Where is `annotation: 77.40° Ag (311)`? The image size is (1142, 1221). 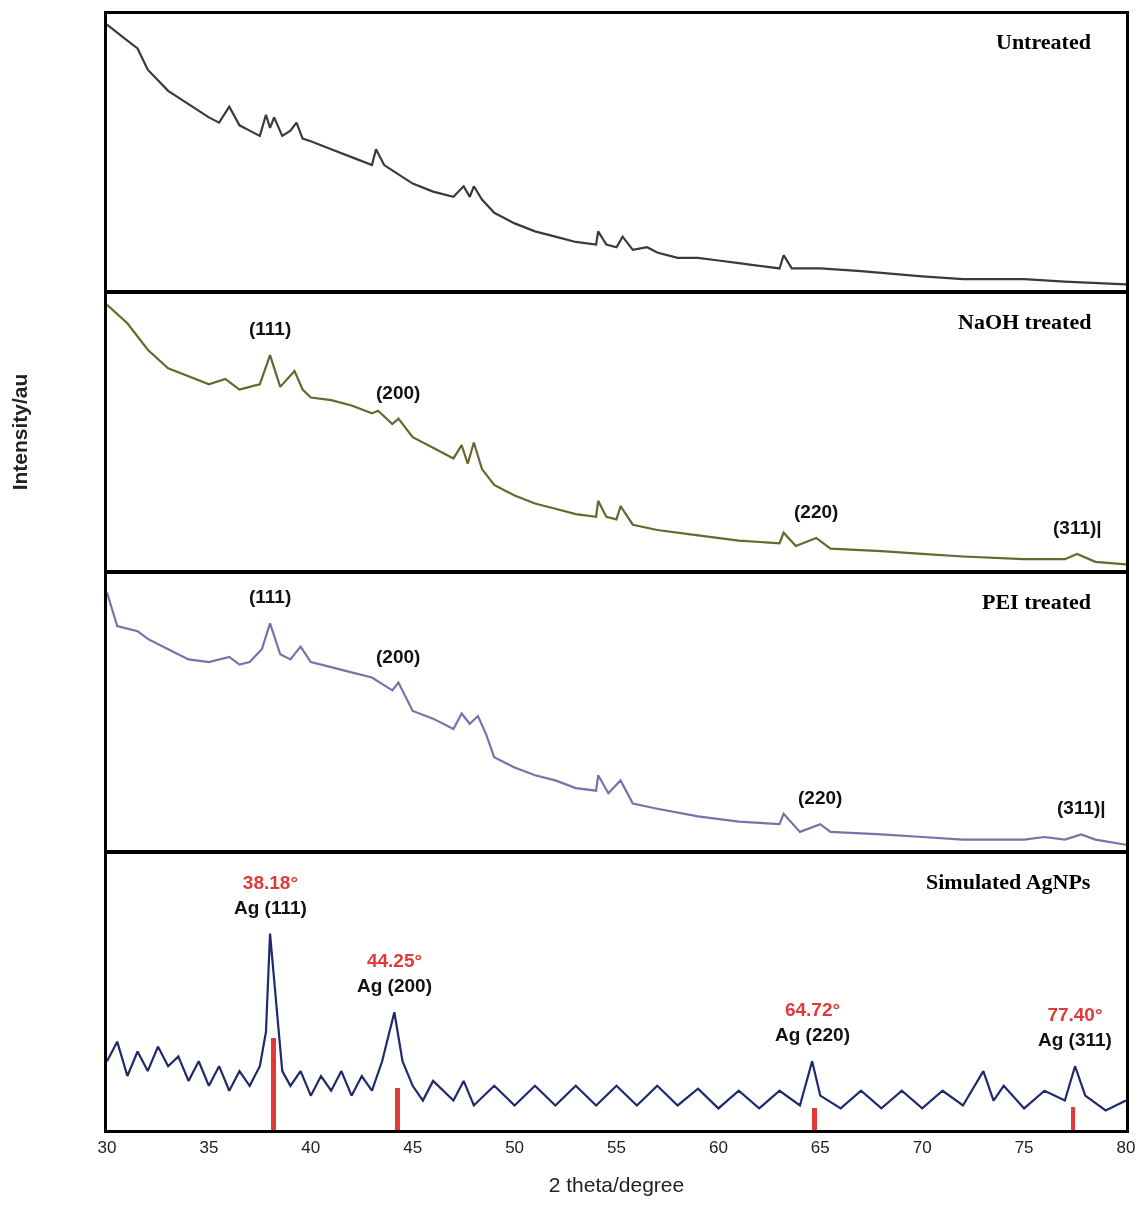 annotation: 77.40° Ag (311) is located at coordinates (1075, 1027).